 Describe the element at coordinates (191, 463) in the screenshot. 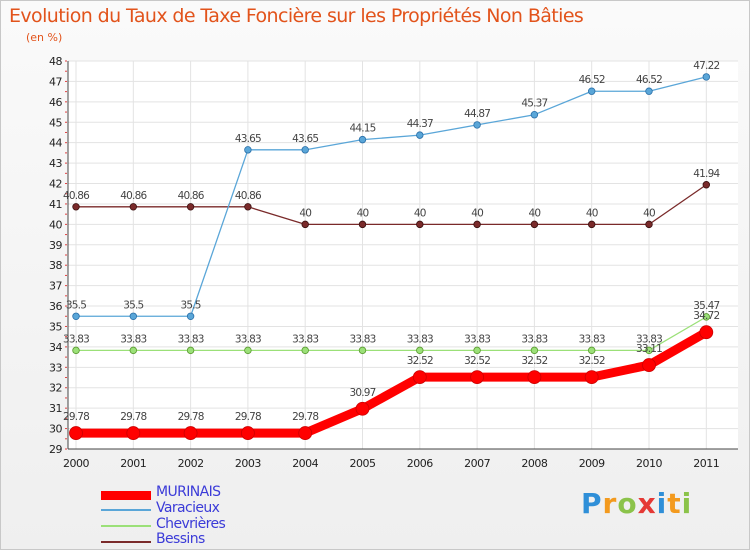

I see `x-tick-label: 2002` at that location.